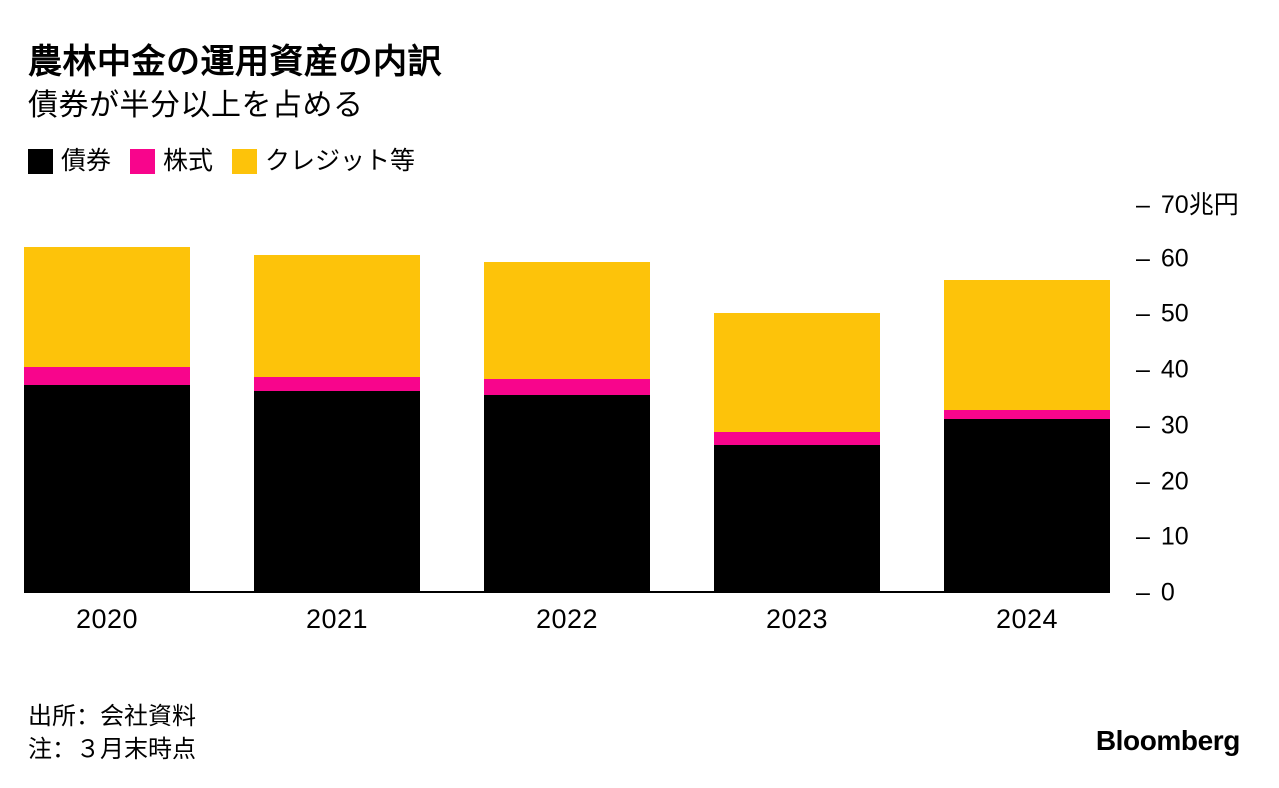  I want to click on chart-title: 農林中金の運用資産の内訳, so click(235, 62).